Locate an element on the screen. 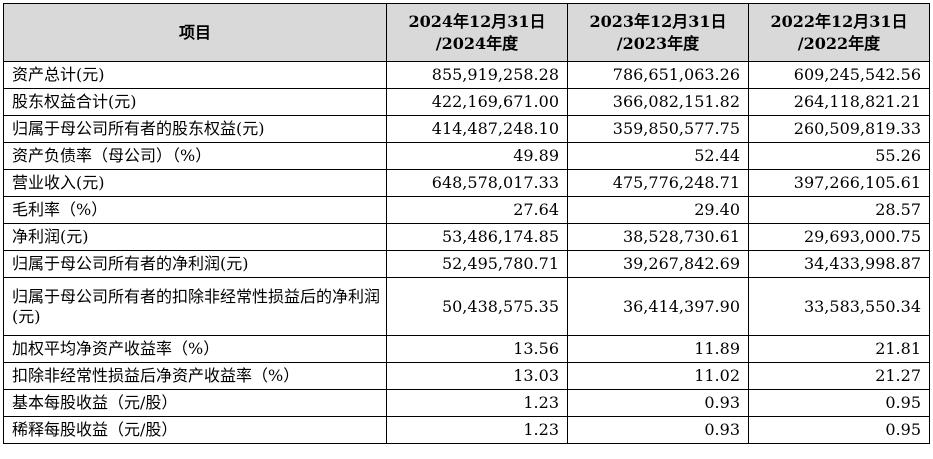 This screenshot has height=459, width=933. cell-2022: 33,583,550.34 is located at coordinates (839, 306).